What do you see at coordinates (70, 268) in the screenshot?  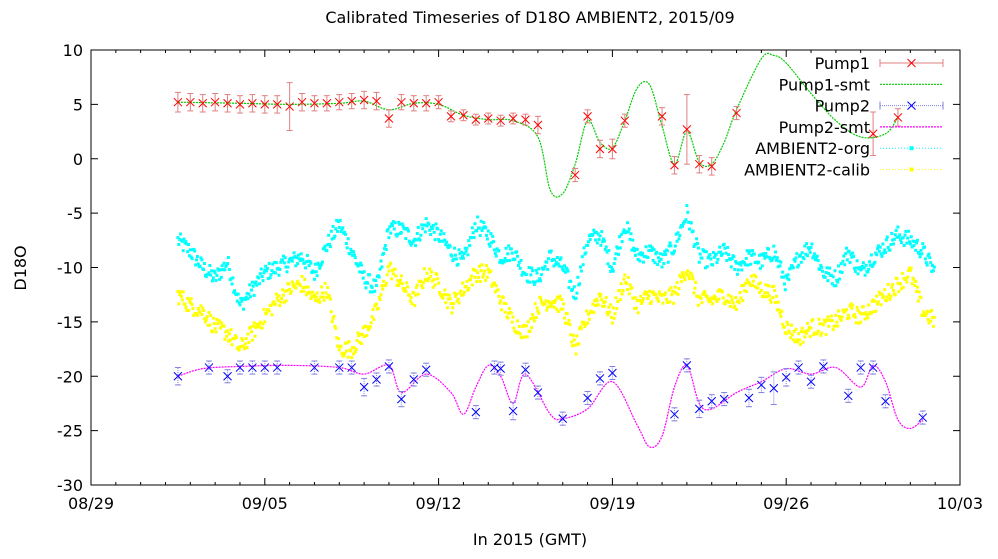 I see `y-tick-label: -10` at bounding box center [70, 268].